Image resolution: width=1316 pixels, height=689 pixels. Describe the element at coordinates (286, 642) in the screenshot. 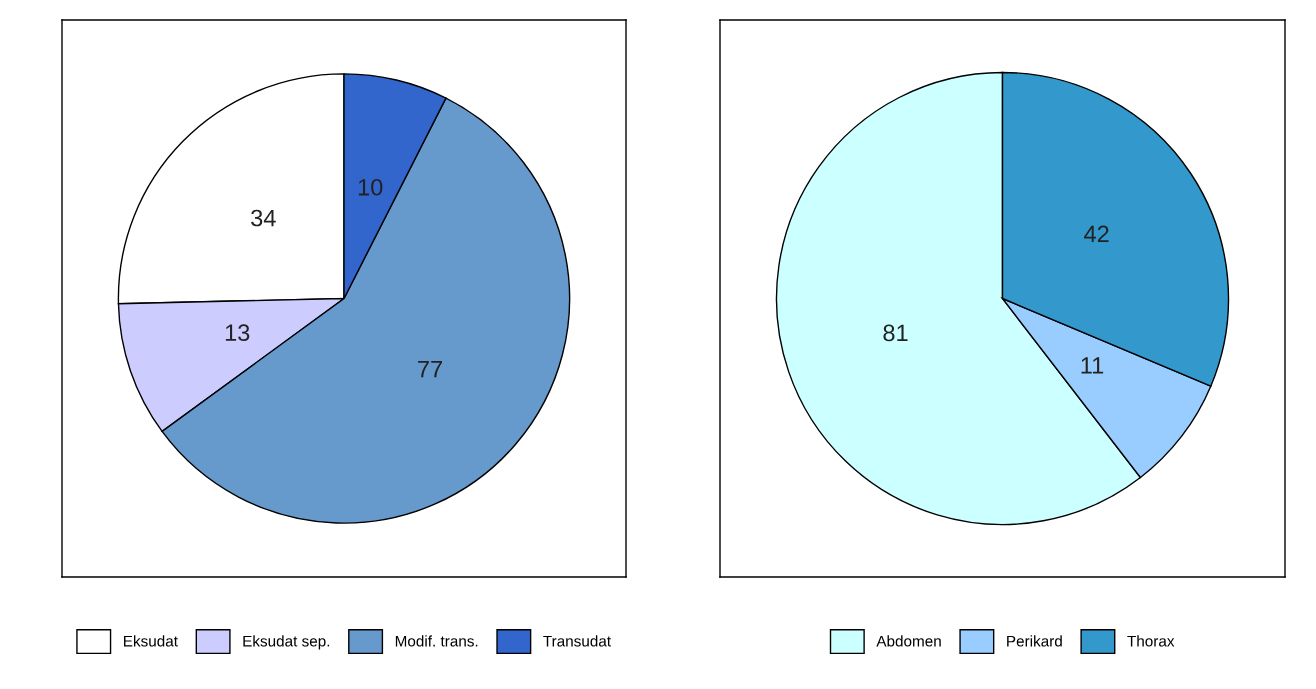

I see `legend-label: Eksudat sep.` at that location.